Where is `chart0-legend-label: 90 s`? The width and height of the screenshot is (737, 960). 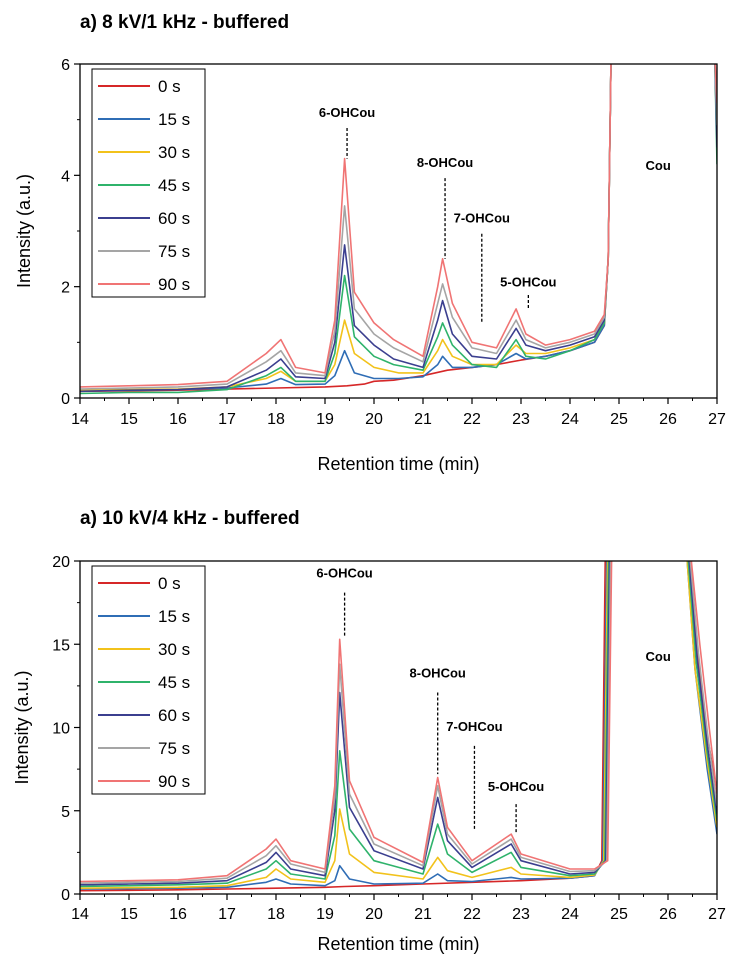 chart0-legend-label: 90 s is located at coordinates (174, 284).